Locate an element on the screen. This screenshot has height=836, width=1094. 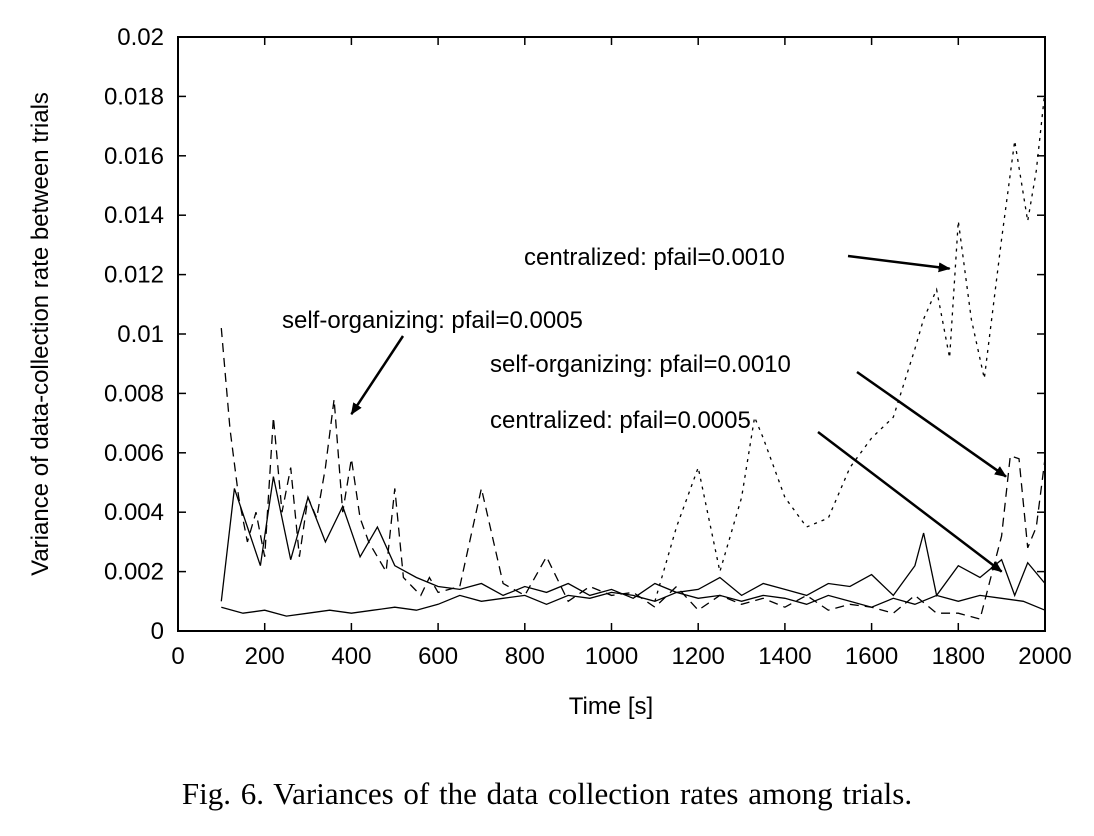
y-tick-label: 0.012 is located at coordinates (134, 275).